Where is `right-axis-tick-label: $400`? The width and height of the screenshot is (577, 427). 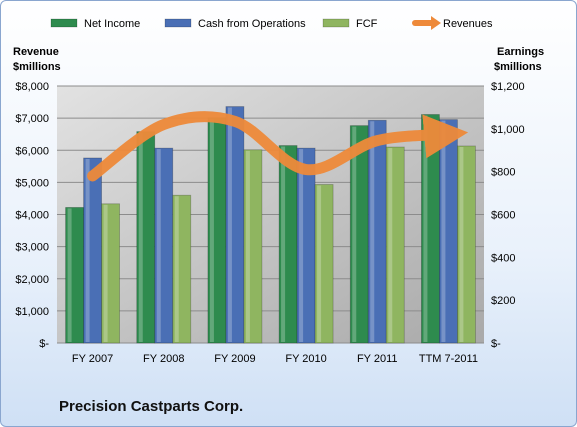
right-axis-tick-label: $400 is located at coordinates (503, 258).